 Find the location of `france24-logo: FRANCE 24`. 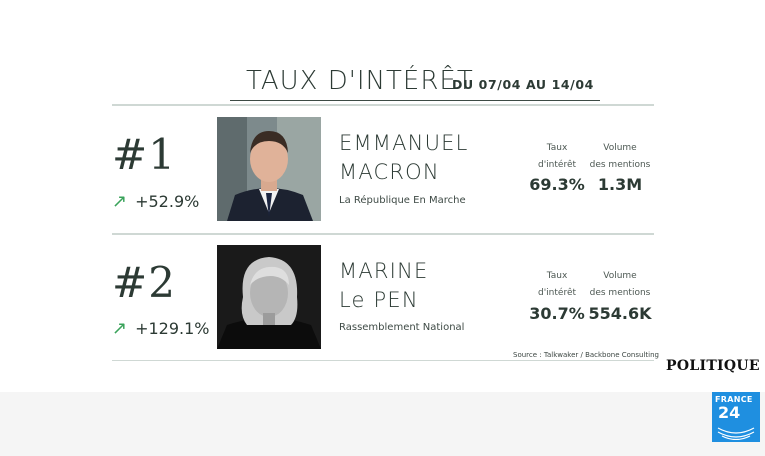

france24-logo: FRANCE 24 is located at coordinates (736, 417).